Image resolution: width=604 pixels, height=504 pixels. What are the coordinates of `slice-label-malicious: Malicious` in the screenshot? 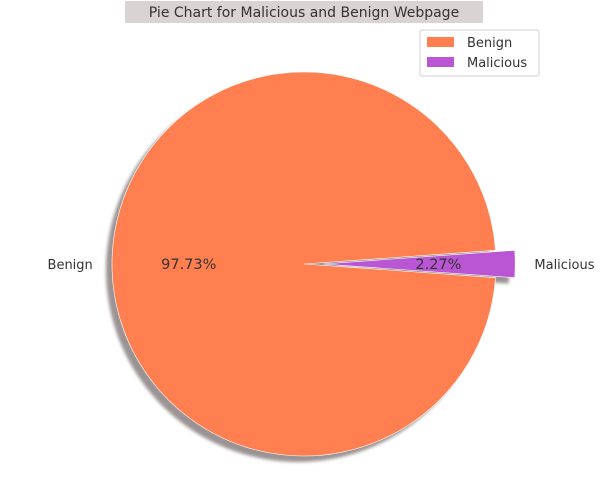 It's located at (564, 265).